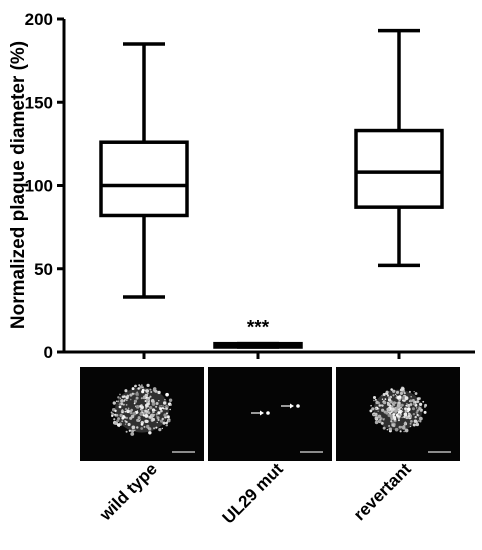  I want to click on box-ul29-mut, so click(258, 345).